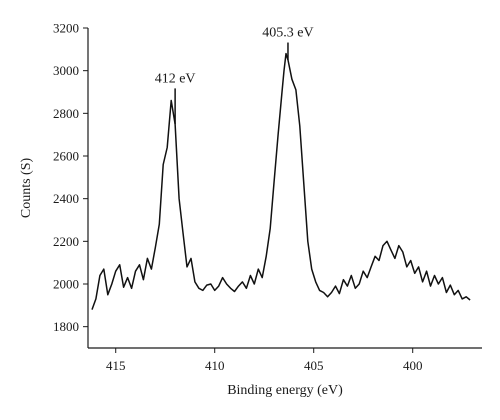 The image size is (500, 420). What do you see at coordinates (66, 284) in the screenshot?
I see `y-tick-label-2000: 2000` at bounding box center [66, 284].